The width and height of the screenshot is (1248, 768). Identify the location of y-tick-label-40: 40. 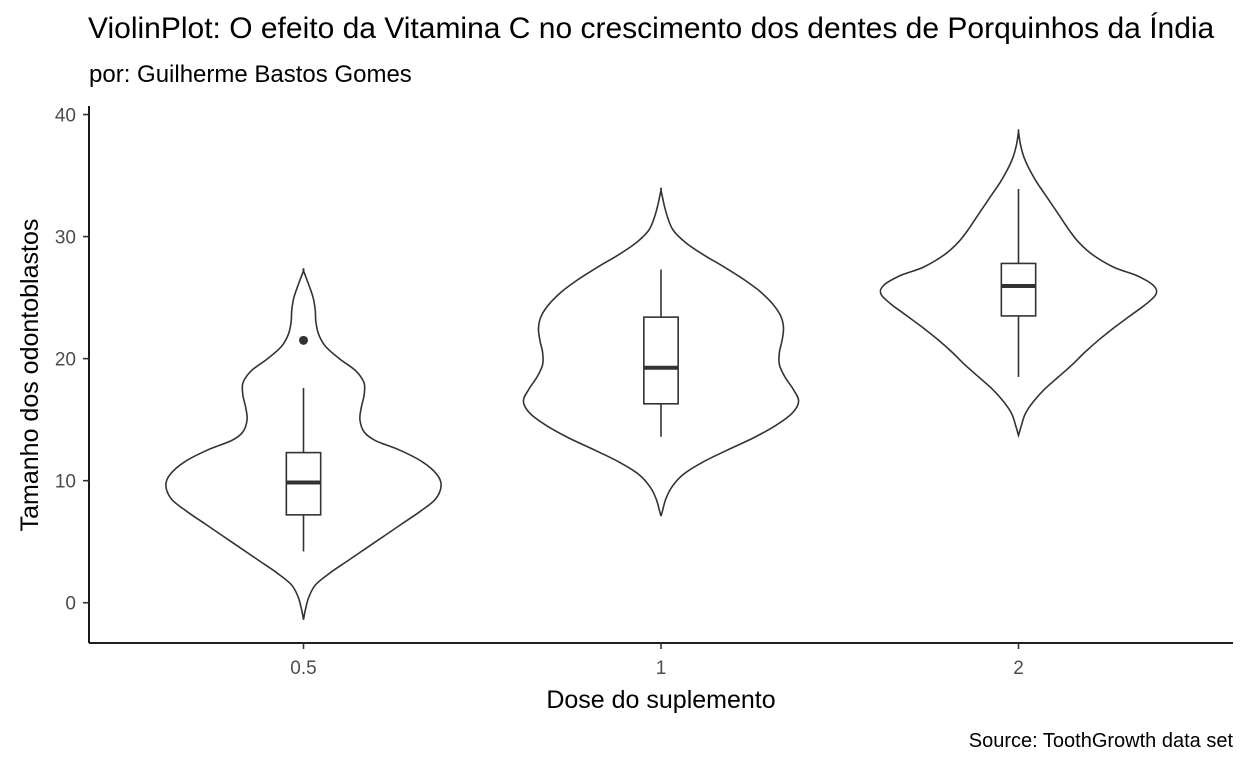
(65, 116).